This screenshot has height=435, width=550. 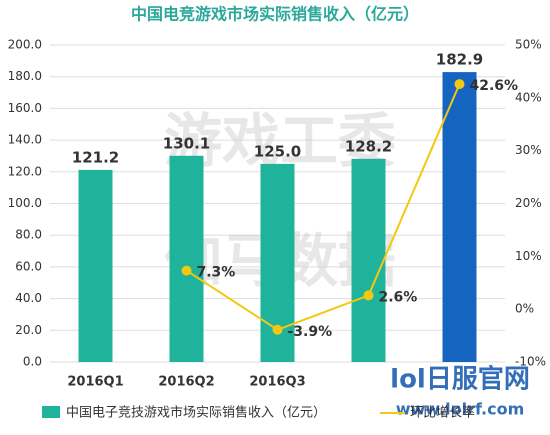 What do you see at coordinates (277, 151) in the screenshot?
I see `value-label: 125.0` at bounding box center [277, 151].